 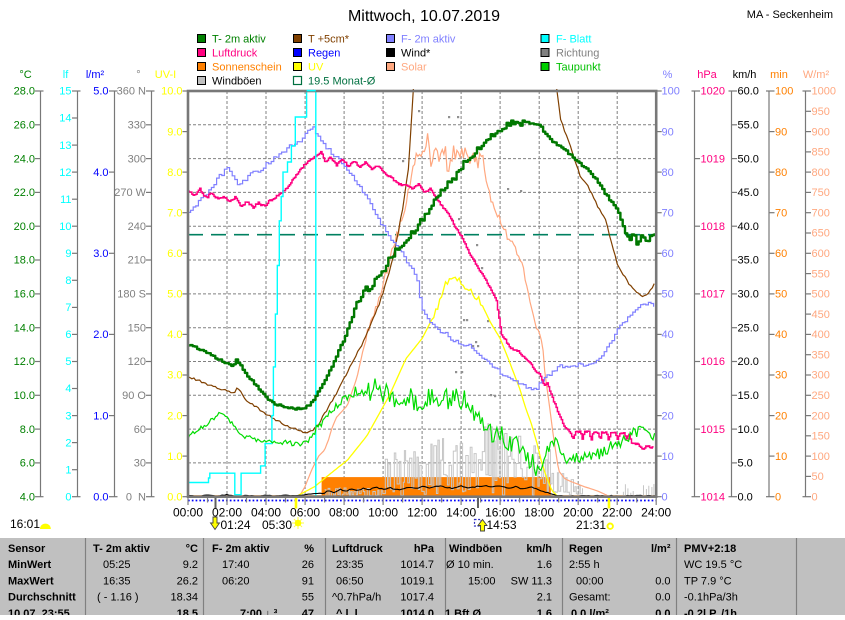 I want to click on svg-text: 16.0, so click(x=24, y=295).